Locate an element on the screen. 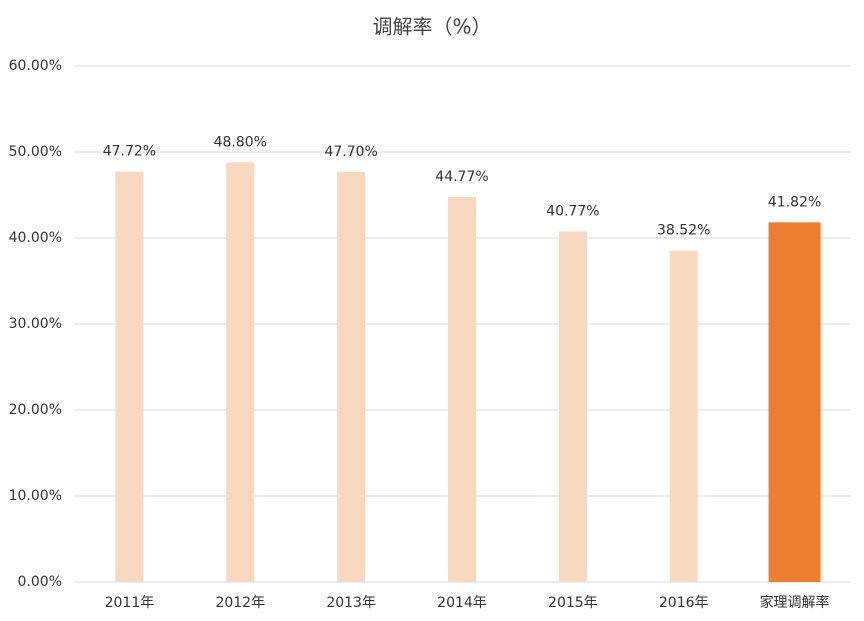 This screenshot has height=621, width=864. x-tick-label: 2012年 is located at coordinates (240, 603).